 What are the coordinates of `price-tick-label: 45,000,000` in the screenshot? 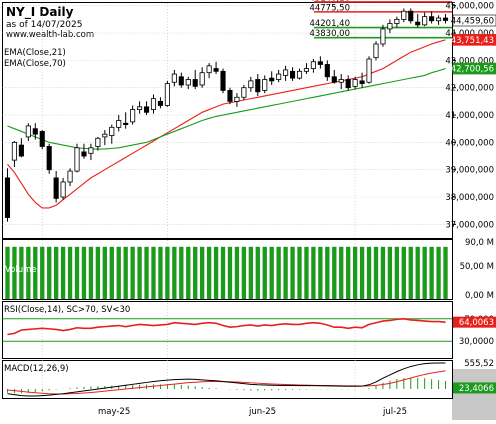 It's located at (469, 7).